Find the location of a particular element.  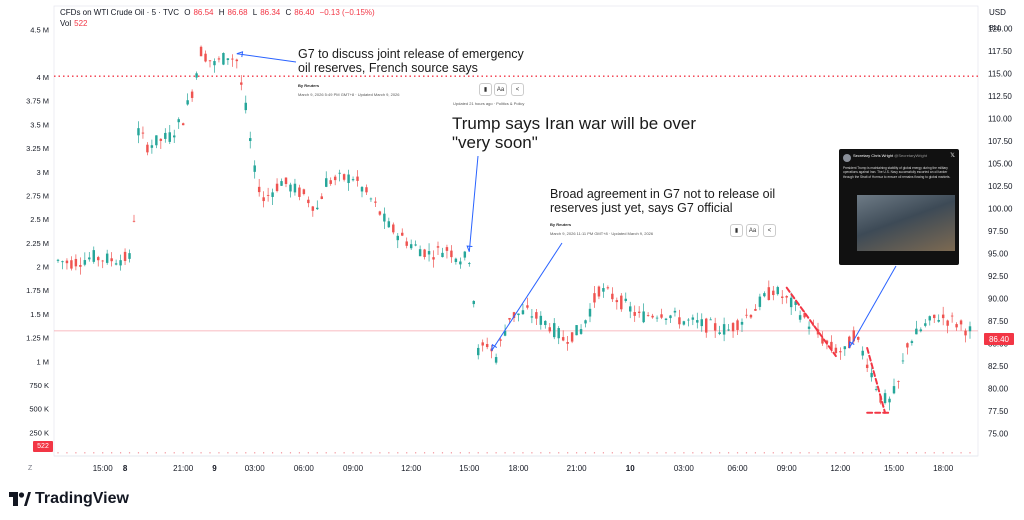

currency-label: USD is located at coordinates (997, 12).